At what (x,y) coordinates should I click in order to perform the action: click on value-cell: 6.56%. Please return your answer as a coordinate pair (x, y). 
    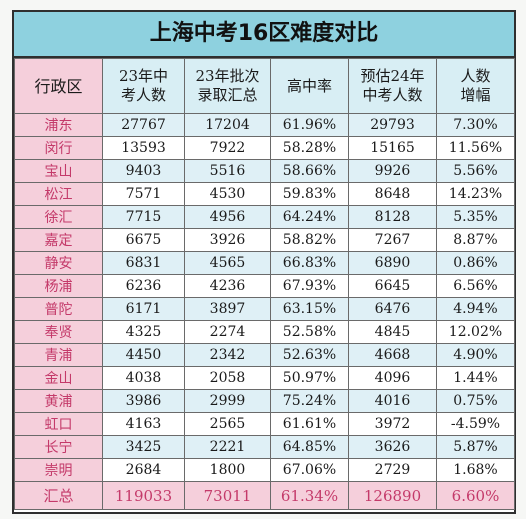
    Looking at the image, I should click on (475, 286).